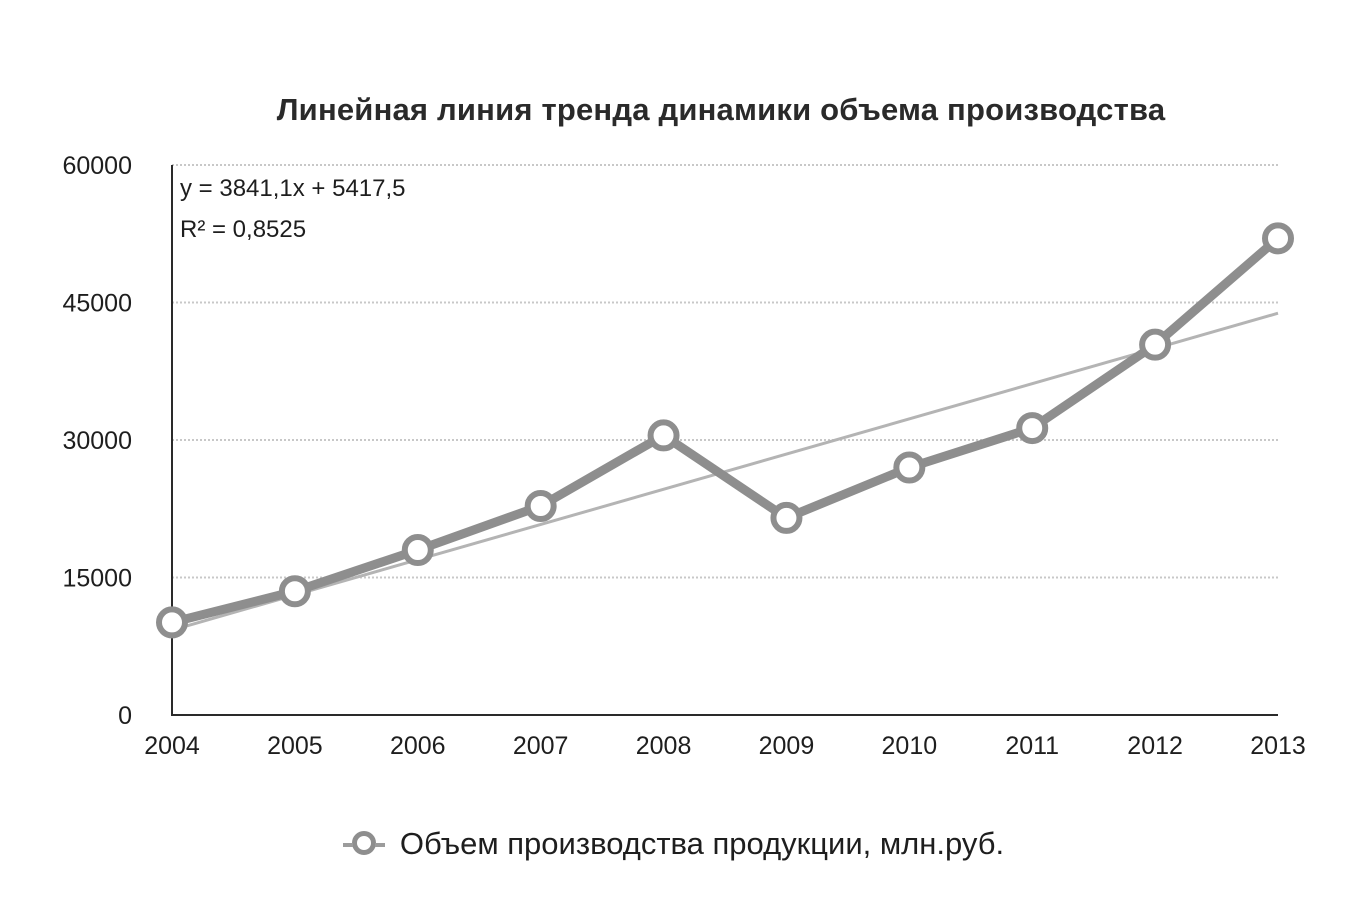 Image resolution: width=1356 pixels, height=911 pixels. Describe the element at coordinates (1032, 746) in the screenshot. I see `x-tick-label-2011: 2011` at that location.